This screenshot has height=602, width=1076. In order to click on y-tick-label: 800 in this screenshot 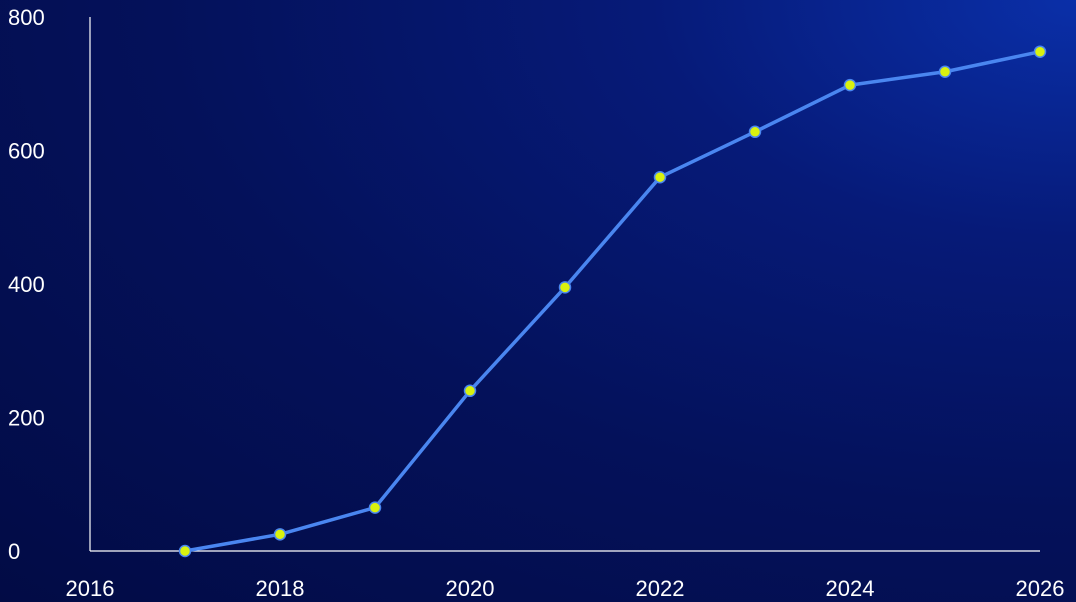, I will do `click(26, 17)`.